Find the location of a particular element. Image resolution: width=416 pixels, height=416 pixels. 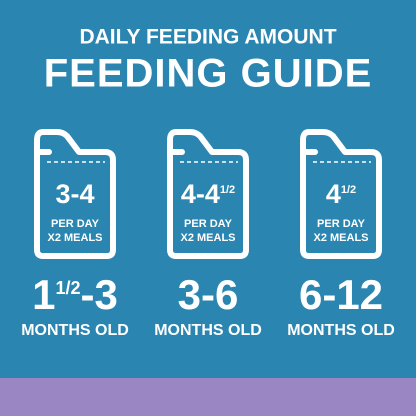

amount-part: 3-4 is located at coordinates (74, 194).